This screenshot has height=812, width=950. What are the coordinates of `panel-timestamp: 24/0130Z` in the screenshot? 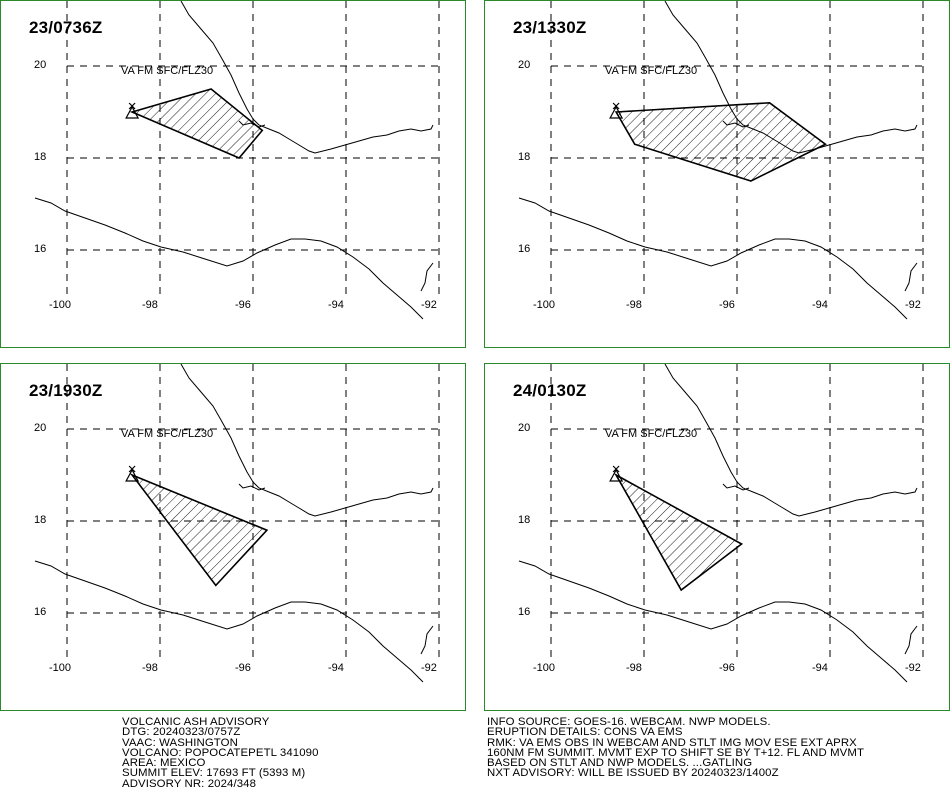 It's located at (550, 390).